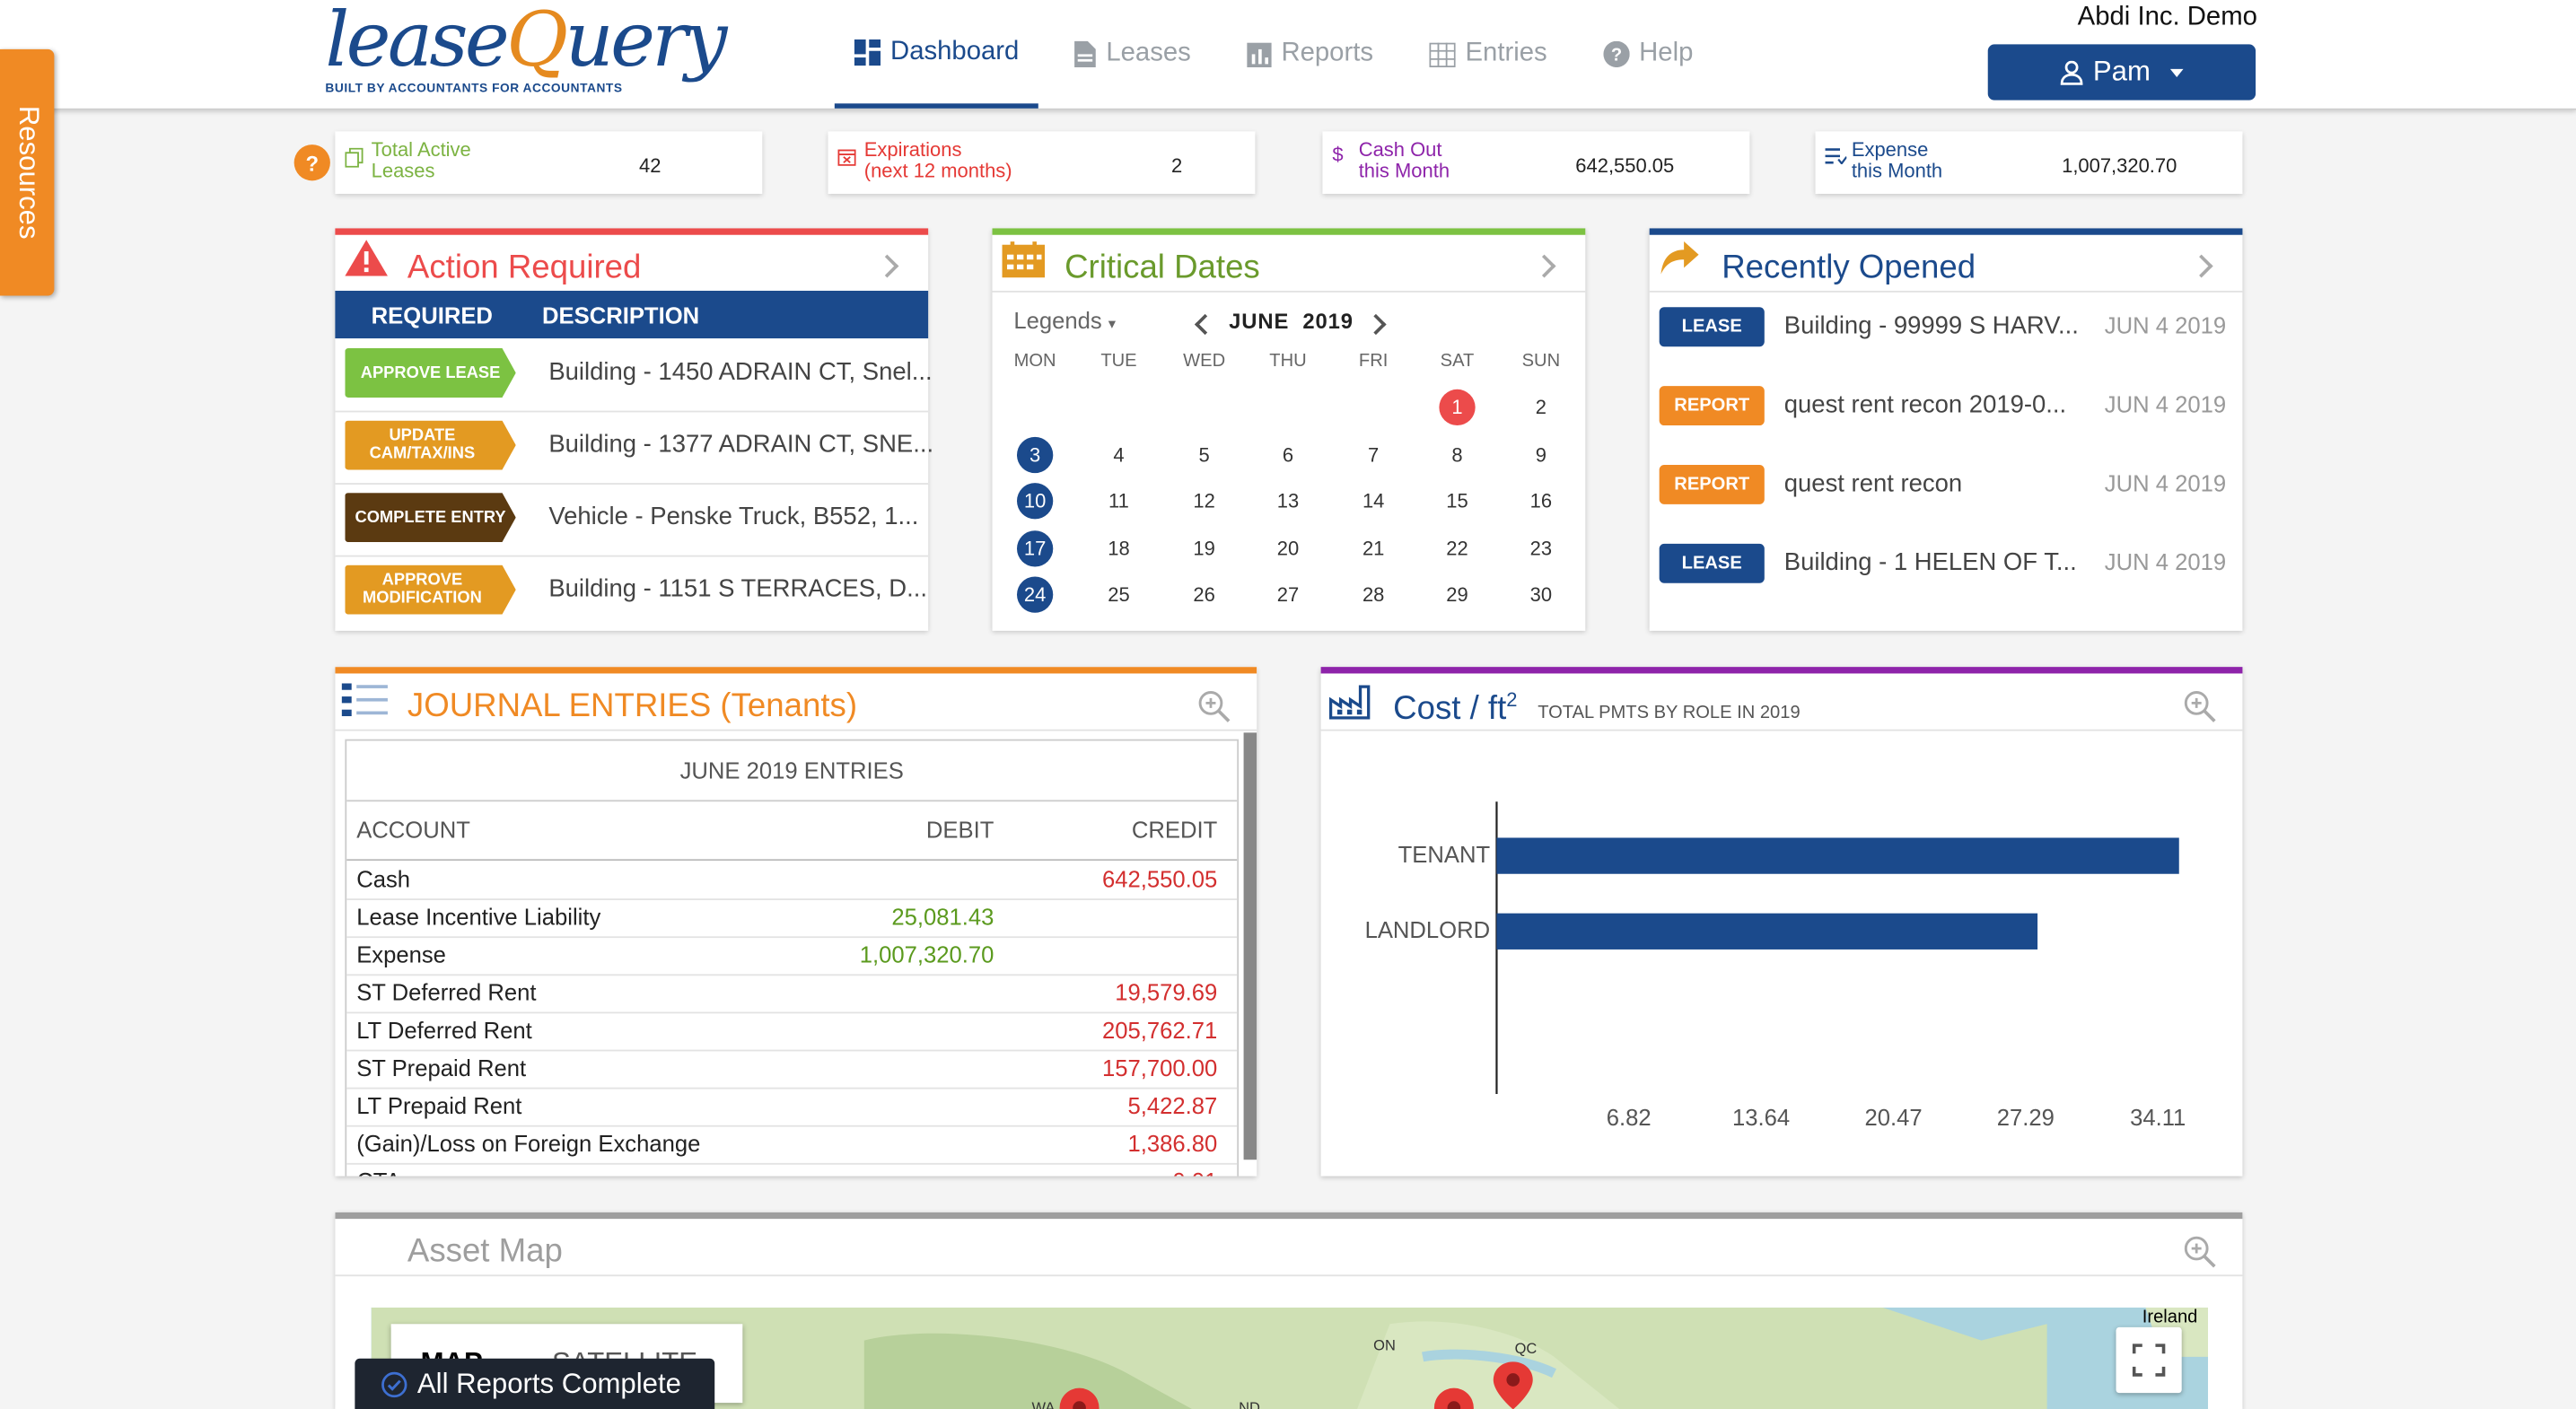 This screenshot has height=1409, width=2576. Describe the element at coordinates (1506, 53) in the screenshot. I see `nav-entries-label: Entries` at that location.